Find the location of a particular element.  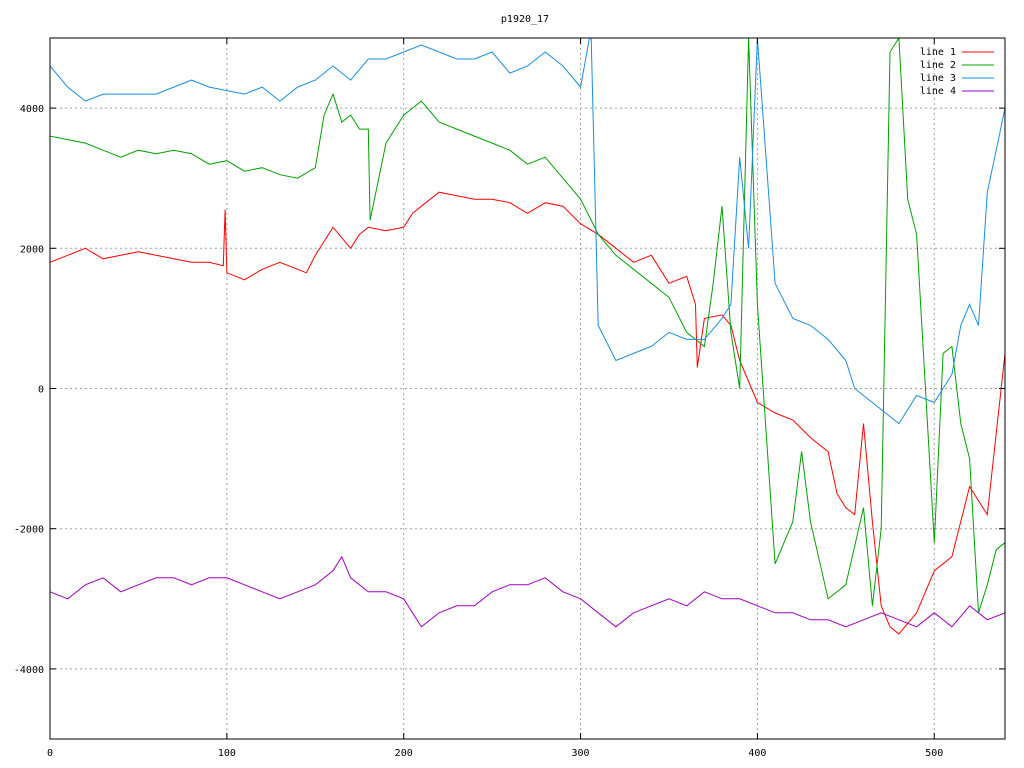

x-tick-label: 300 is located at coordinates (581, 753).